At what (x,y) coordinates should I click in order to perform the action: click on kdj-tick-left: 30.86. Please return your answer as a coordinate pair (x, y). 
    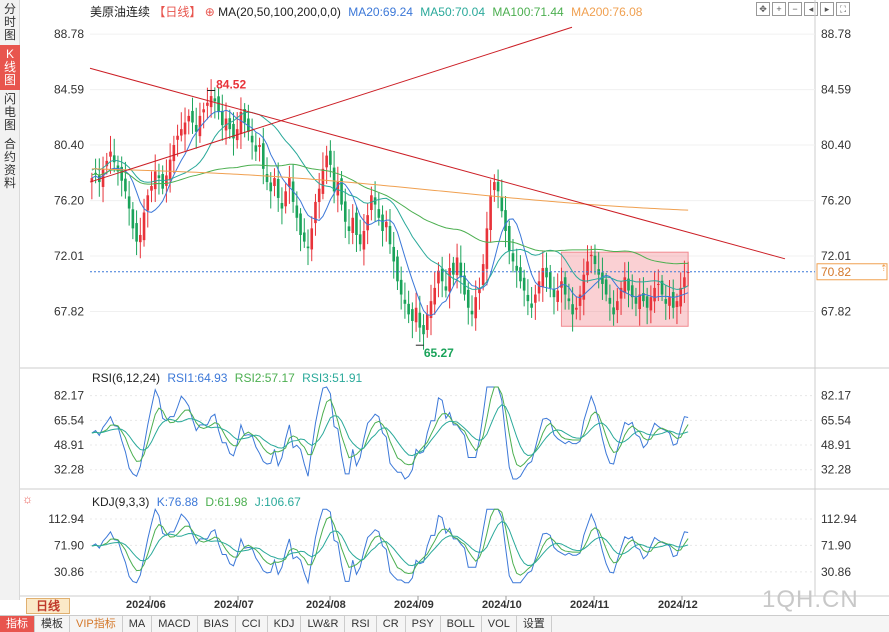
    Looking at the image, I should click on (69, 572).